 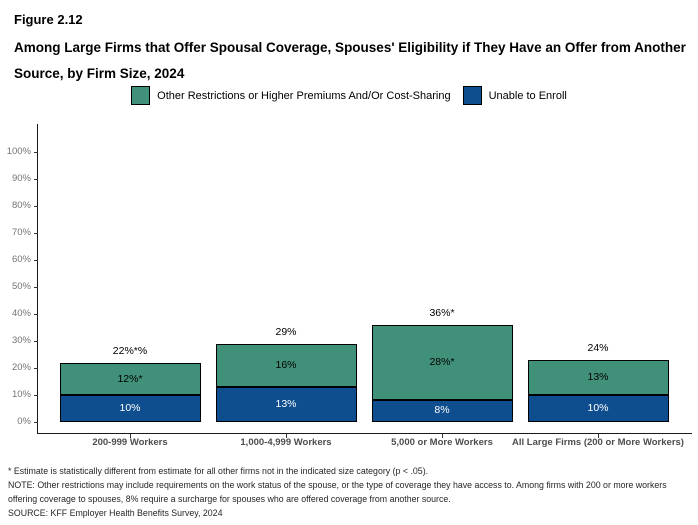 I want to click on y-axis-line, so click(x=38, y=279).